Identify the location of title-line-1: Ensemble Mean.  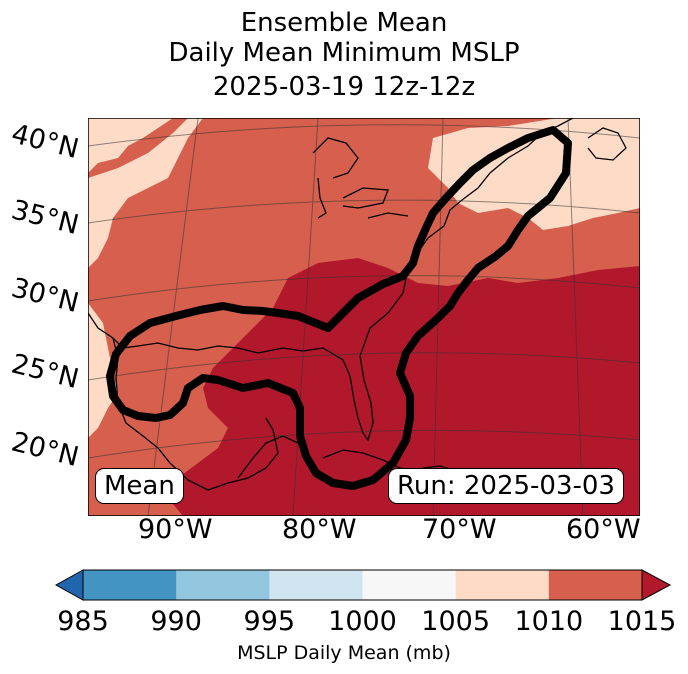
(344, 23).